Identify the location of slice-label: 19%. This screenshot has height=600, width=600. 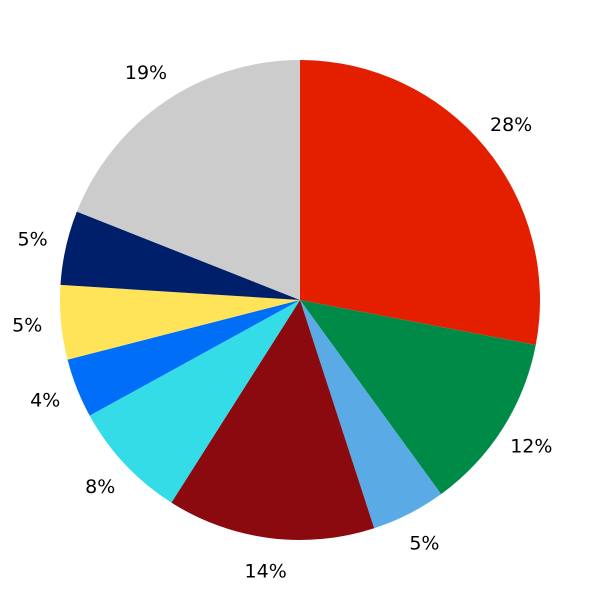
(146, 73).